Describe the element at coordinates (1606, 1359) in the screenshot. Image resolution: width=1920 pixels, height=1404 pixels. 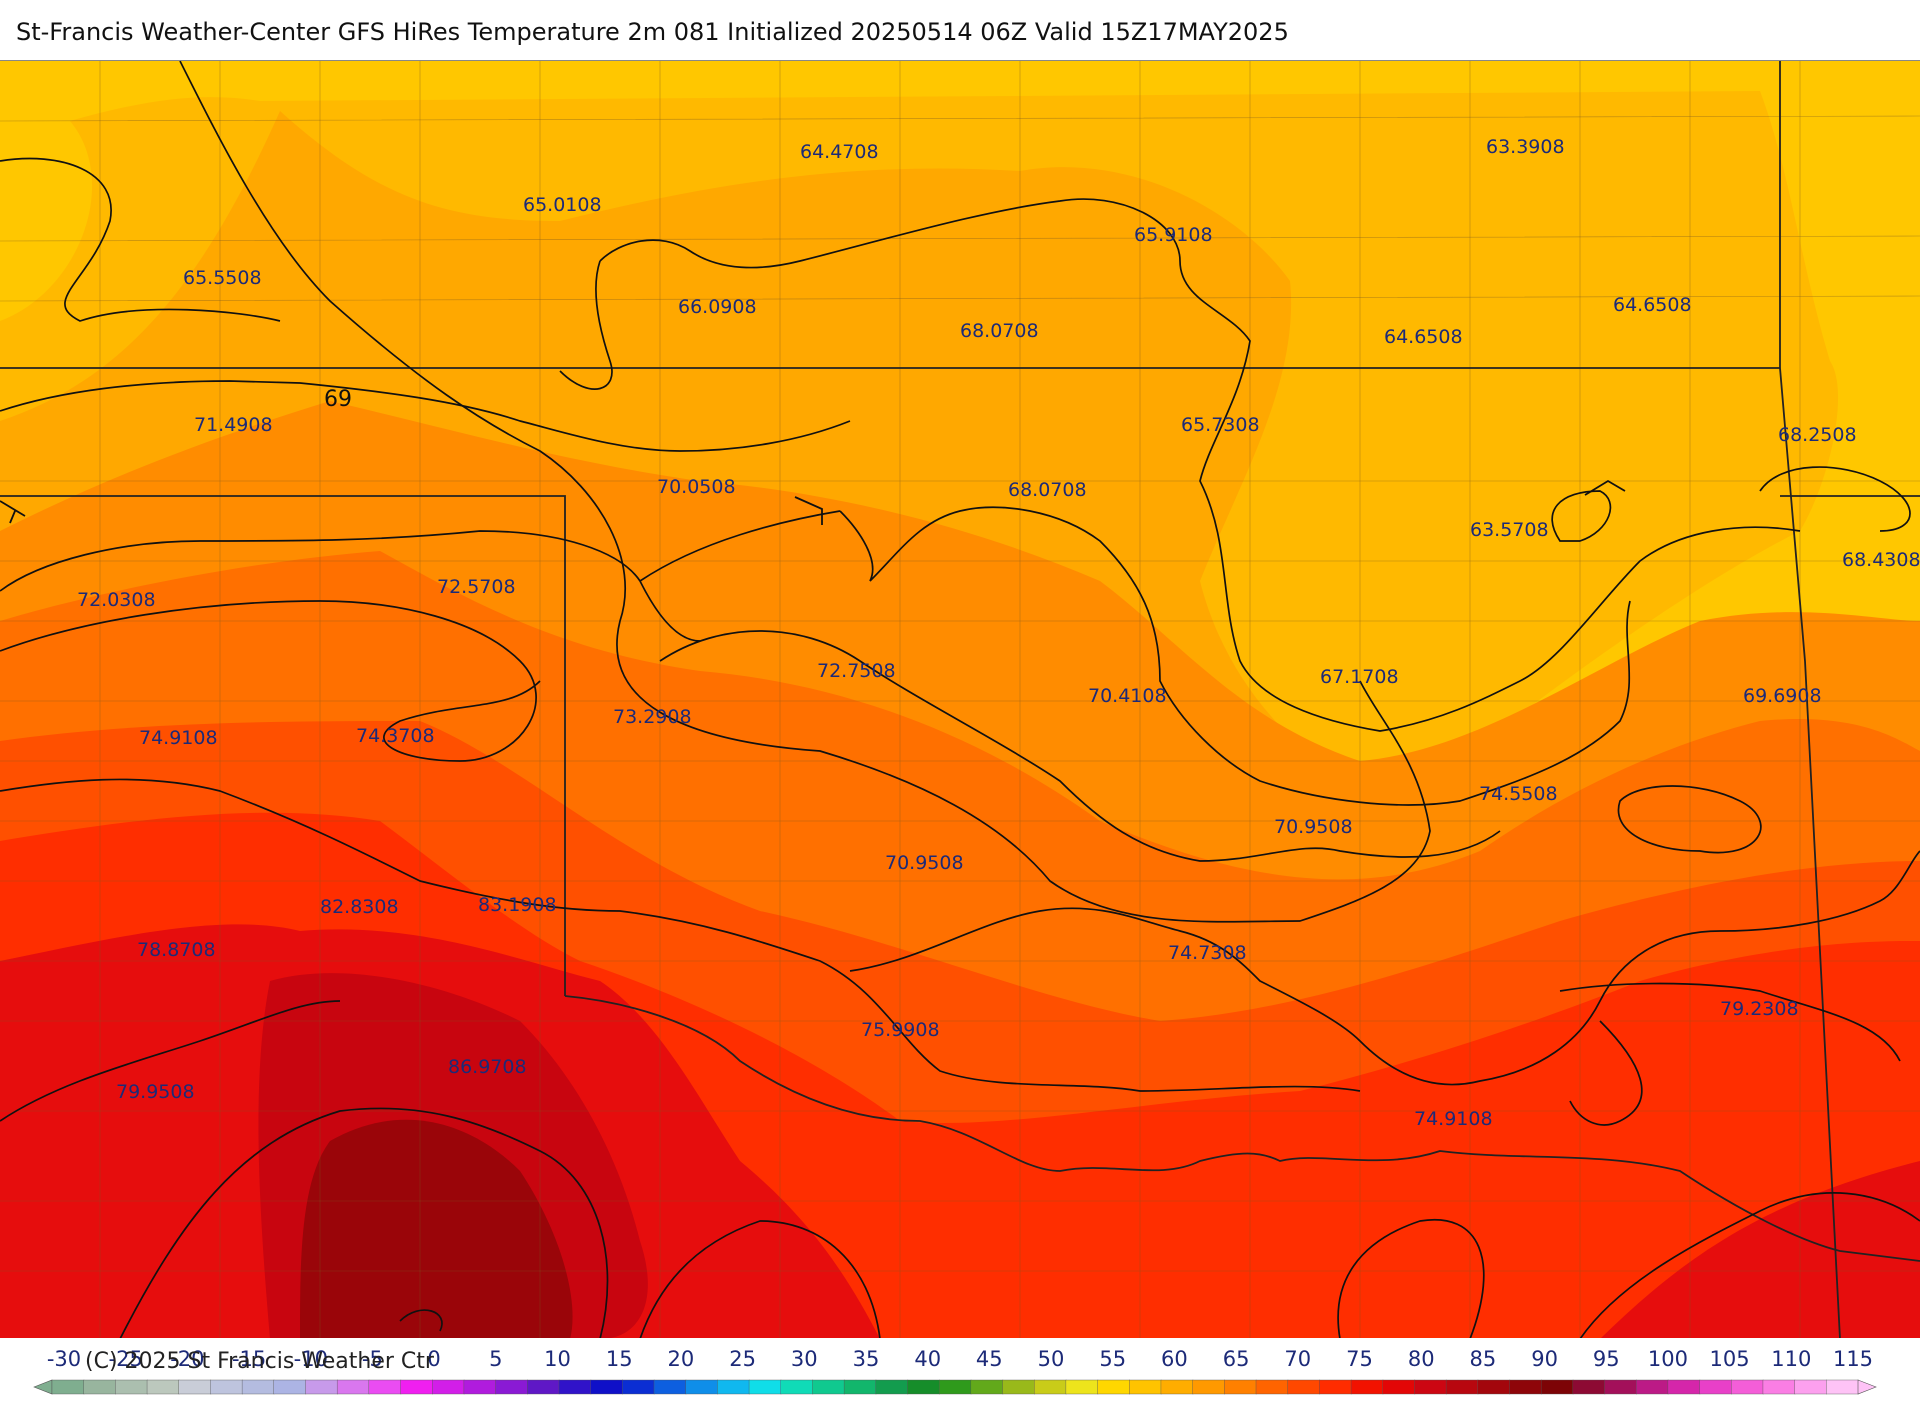
I see `legend-tick-label: 95` at that location.